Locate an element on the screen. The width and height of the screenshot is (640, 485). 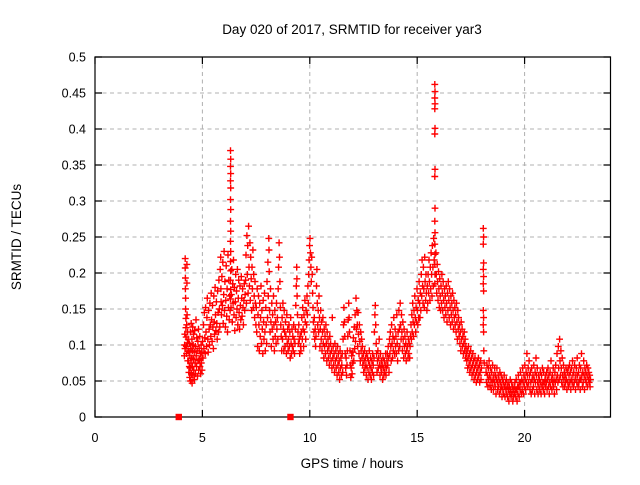
x-tick-label: 10 is located at coordinates (310, 438).